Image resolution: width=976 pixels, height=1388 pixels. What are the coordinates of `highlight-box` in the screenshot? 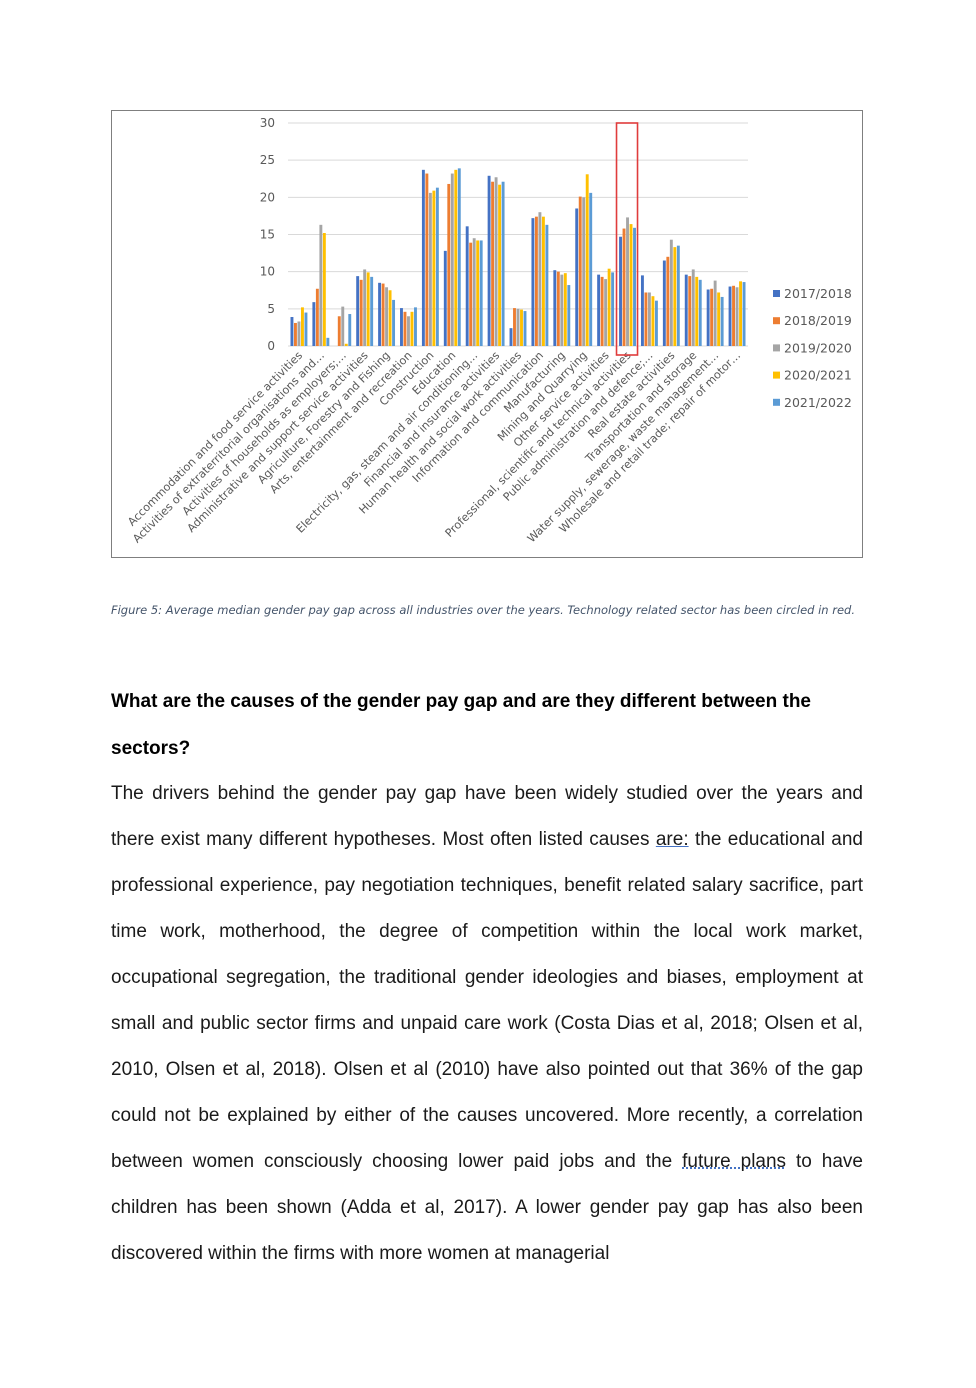 It's located at (627, 239).